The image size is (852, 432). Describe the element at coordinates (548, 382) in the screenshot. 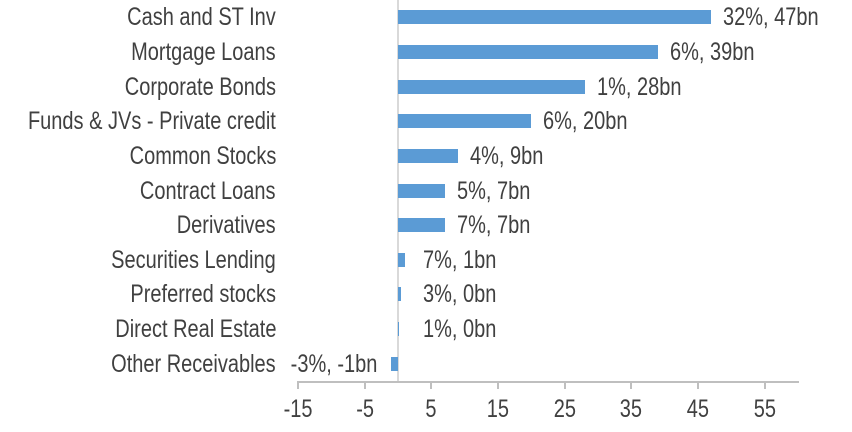

I see `x-axis-line` at that location.